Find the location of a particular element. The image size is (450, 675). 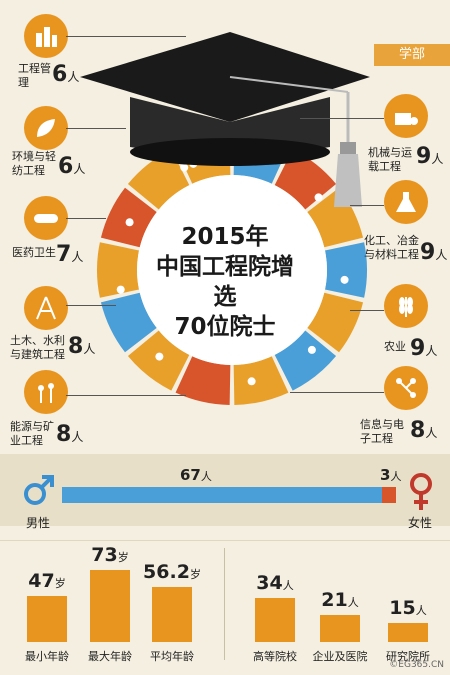

flask-icon is located at coordinates (406, 202).